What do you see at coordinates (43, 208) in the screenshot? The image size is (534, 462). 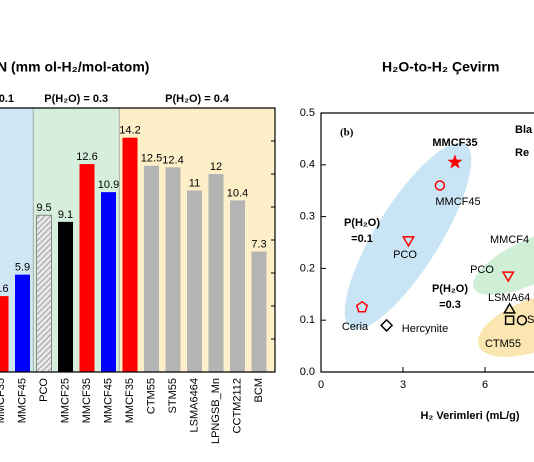 I see `bar-value-label: 9.5` at bounding box center [43, 208].